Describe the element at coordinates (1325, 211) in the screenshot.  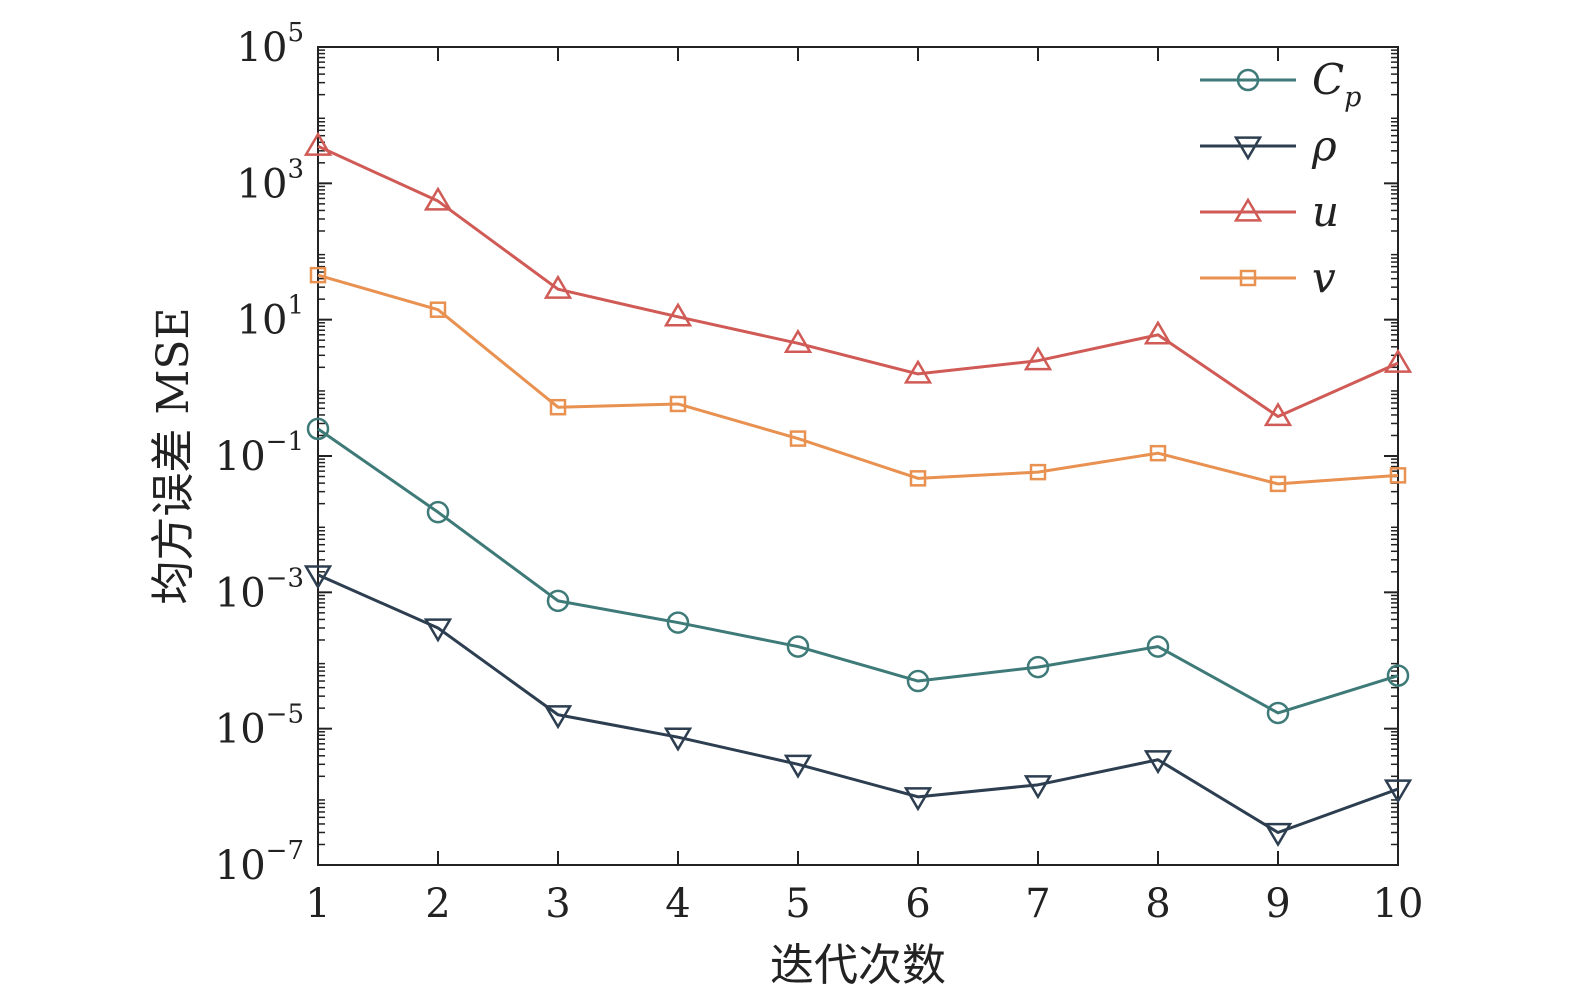
I see `legend-label: u` at that location.